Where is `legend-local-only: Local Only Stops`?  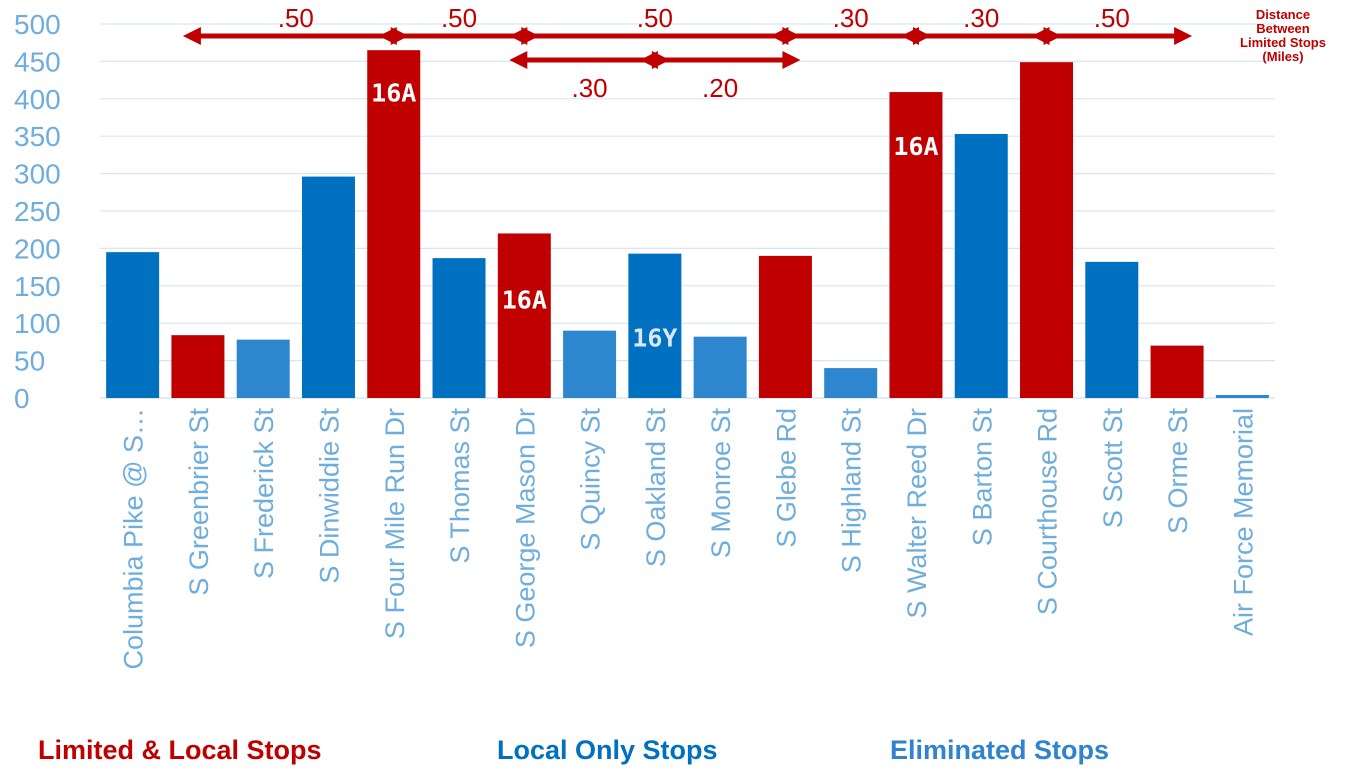 legend-local-only: Local Only Stops is located at coordinates (607, 750).